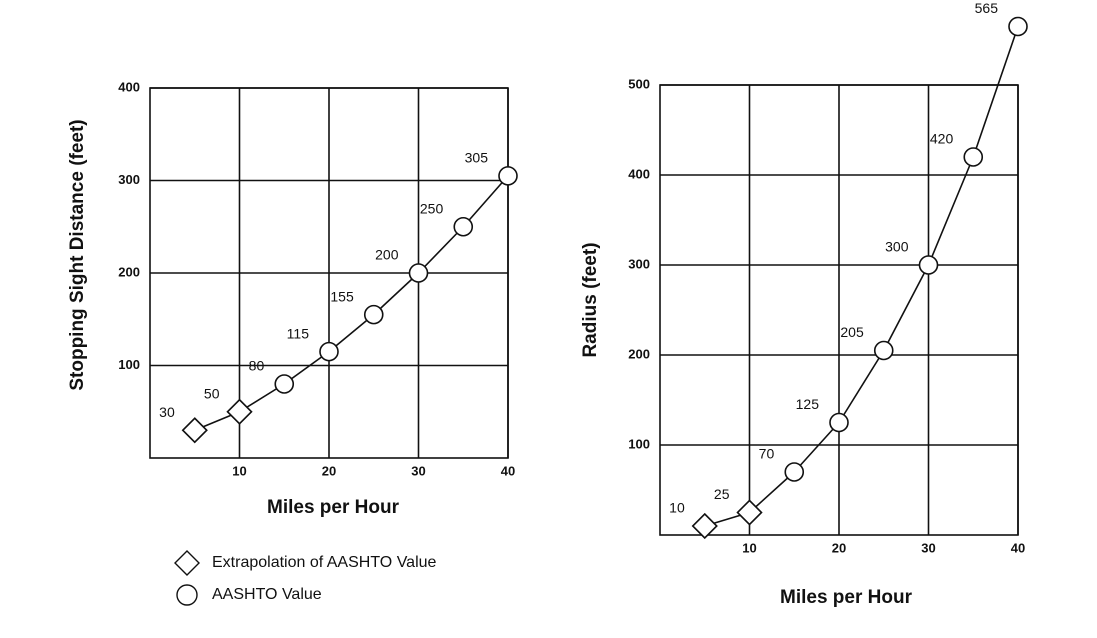 The image size is (1097, 638). What do you see at coordinates (590, 299) in the screenshot?
I see `y-axis-title: Radius (feet)` at bounding box center [590, 299].